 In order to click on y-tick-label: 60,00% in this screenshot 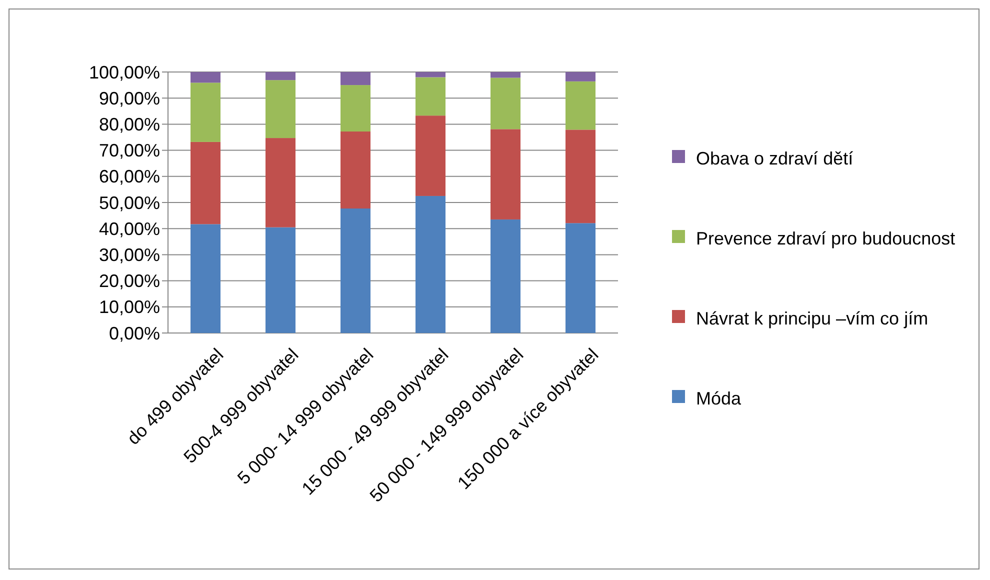, I will do `click(129, 176)`.